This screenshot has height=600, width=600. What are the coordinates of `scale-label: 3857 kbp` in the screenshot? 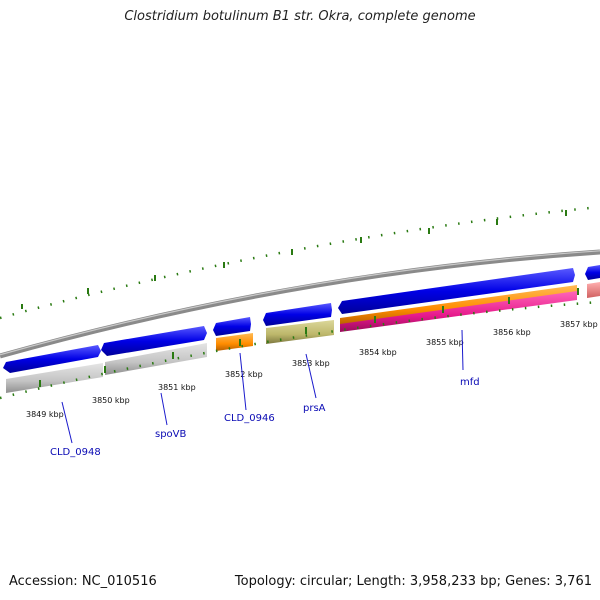 It's located at (579, 324).